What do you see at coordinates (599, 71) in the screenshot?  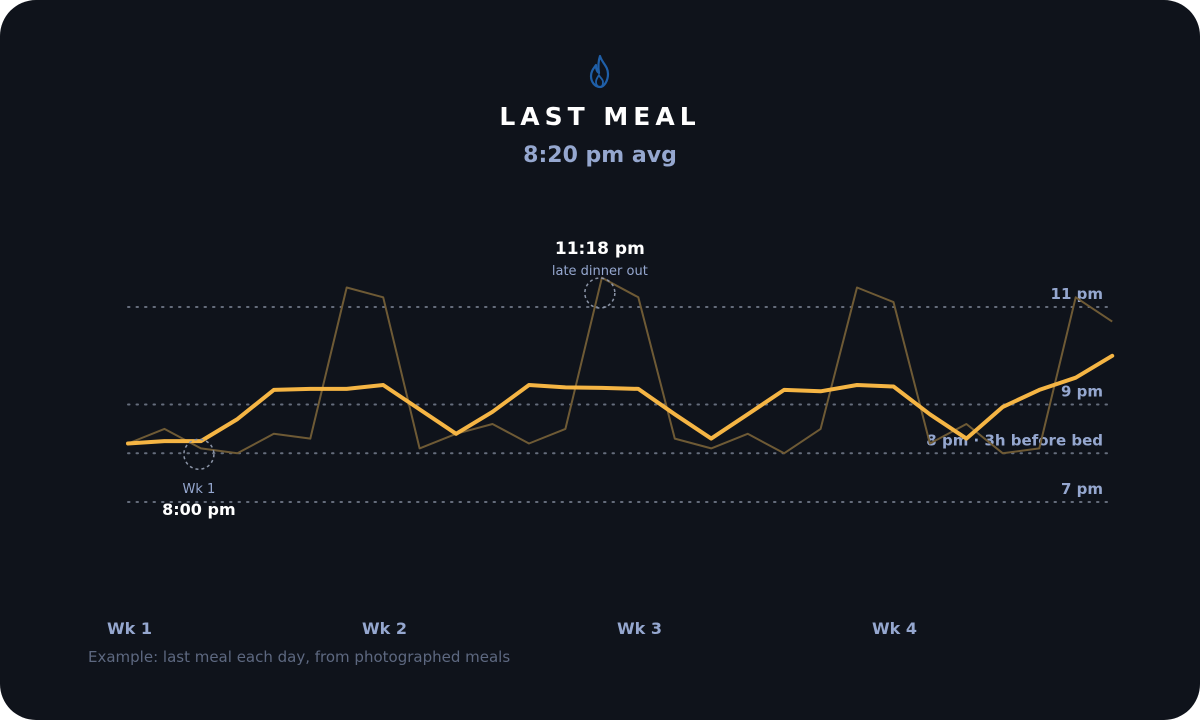 I see `flame-icon` at bounding box center [599, 71].